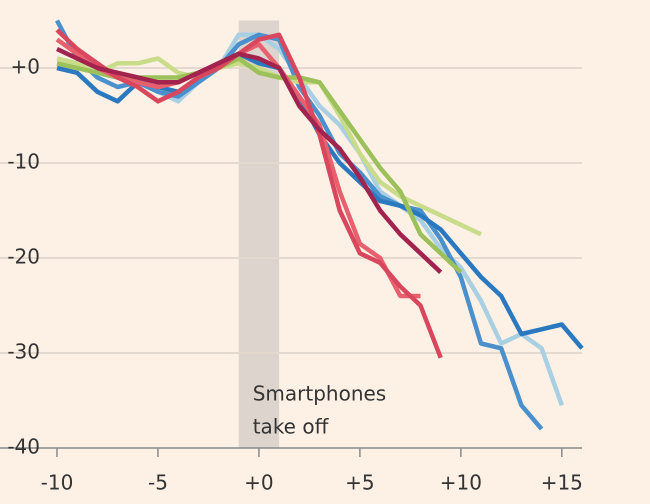  What do you see at coordinates (461, 483) in the screenshot?
I see `x-tick-label: +10` at bounding box center [461, 483].